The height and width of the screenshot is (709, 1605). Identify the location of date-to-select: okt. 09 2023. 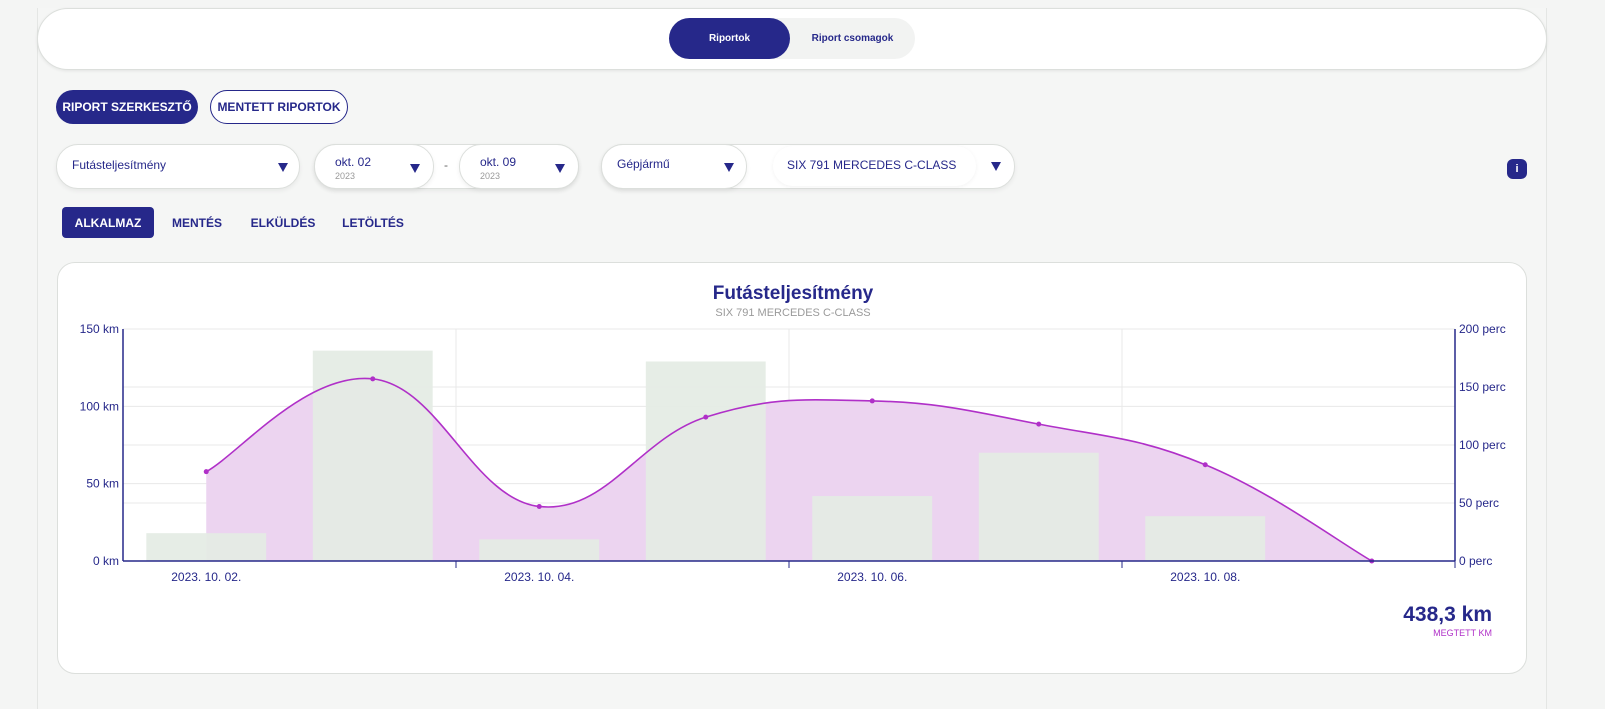
(519, 166).